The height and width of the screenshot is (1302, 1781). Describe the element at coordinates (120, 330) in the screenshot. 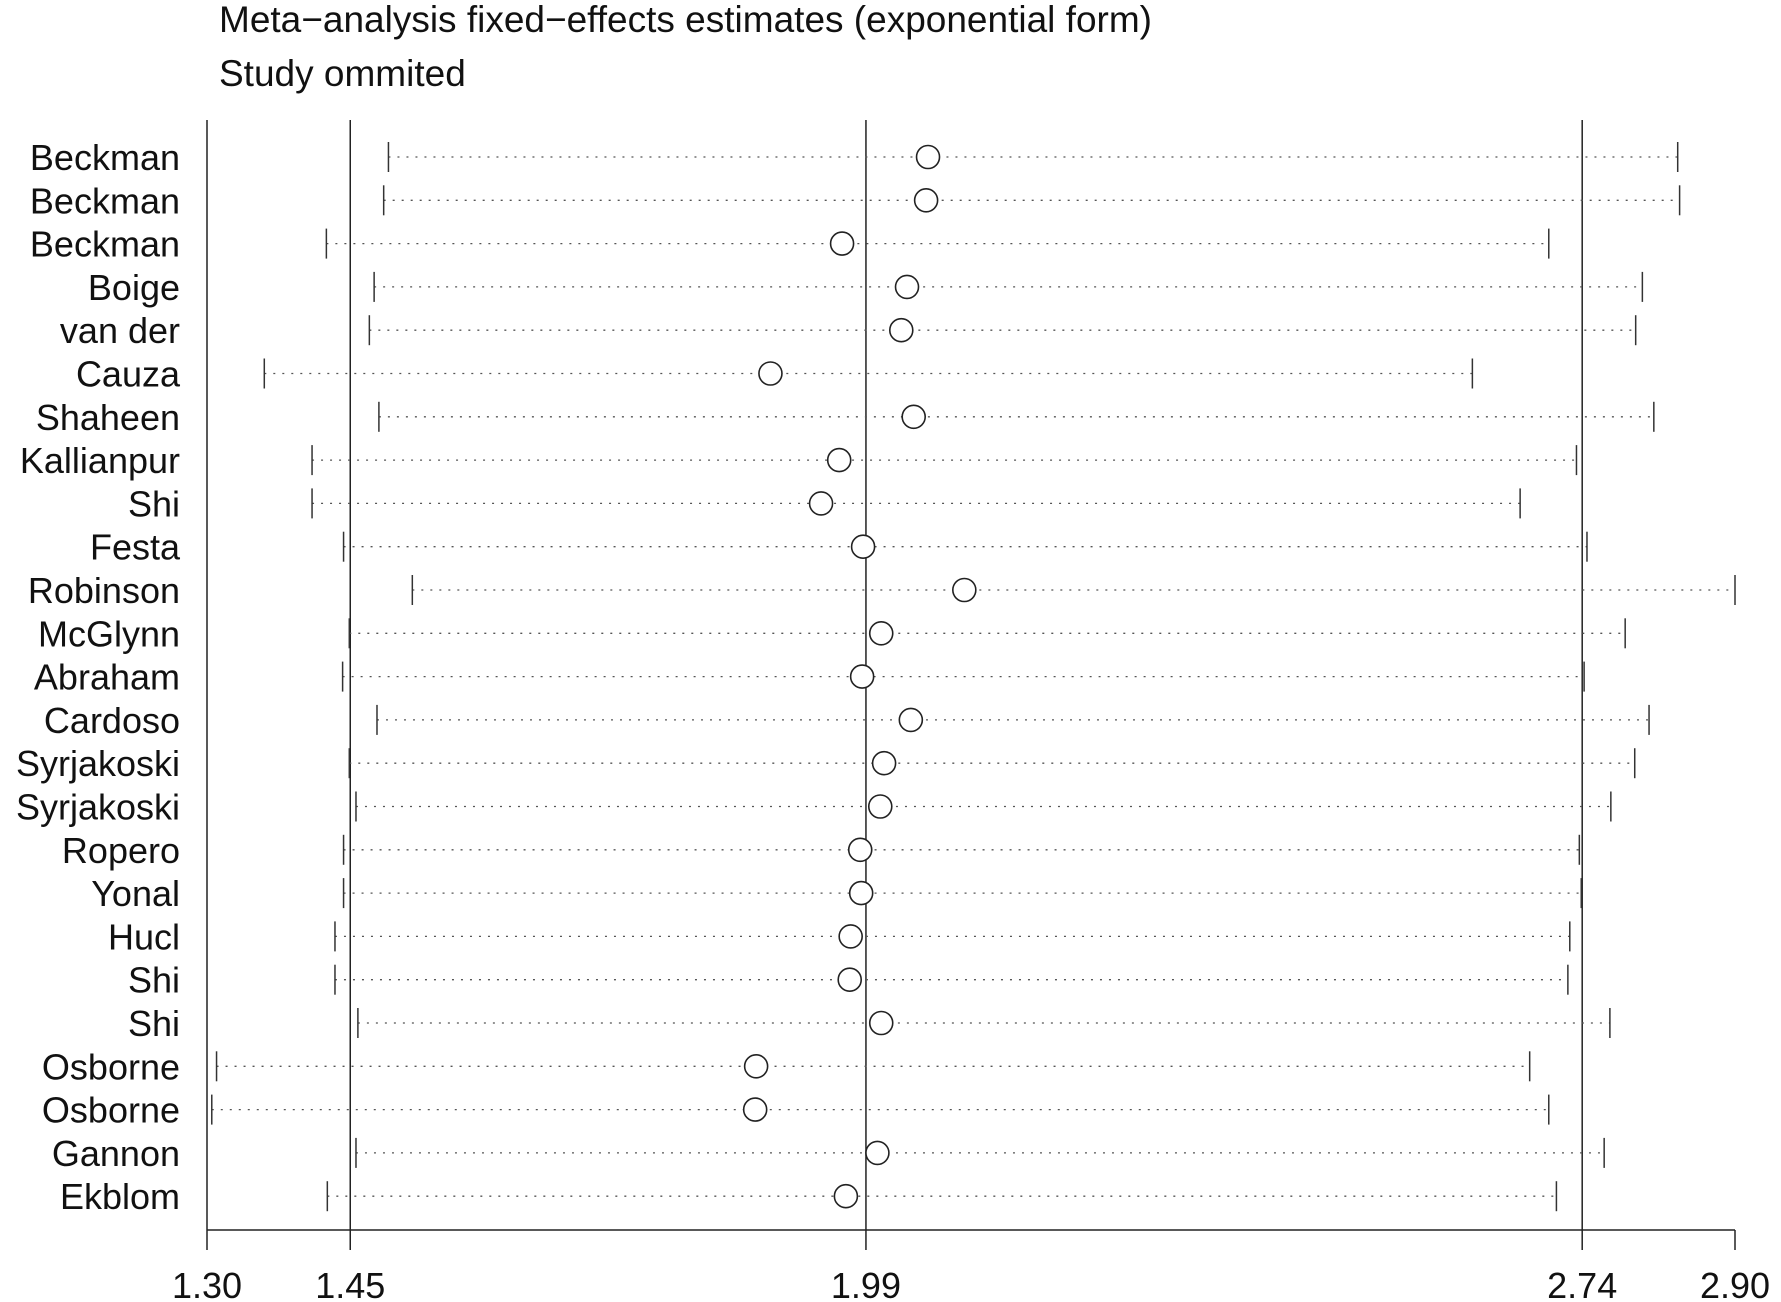

I see `study-label: van der` at that location.